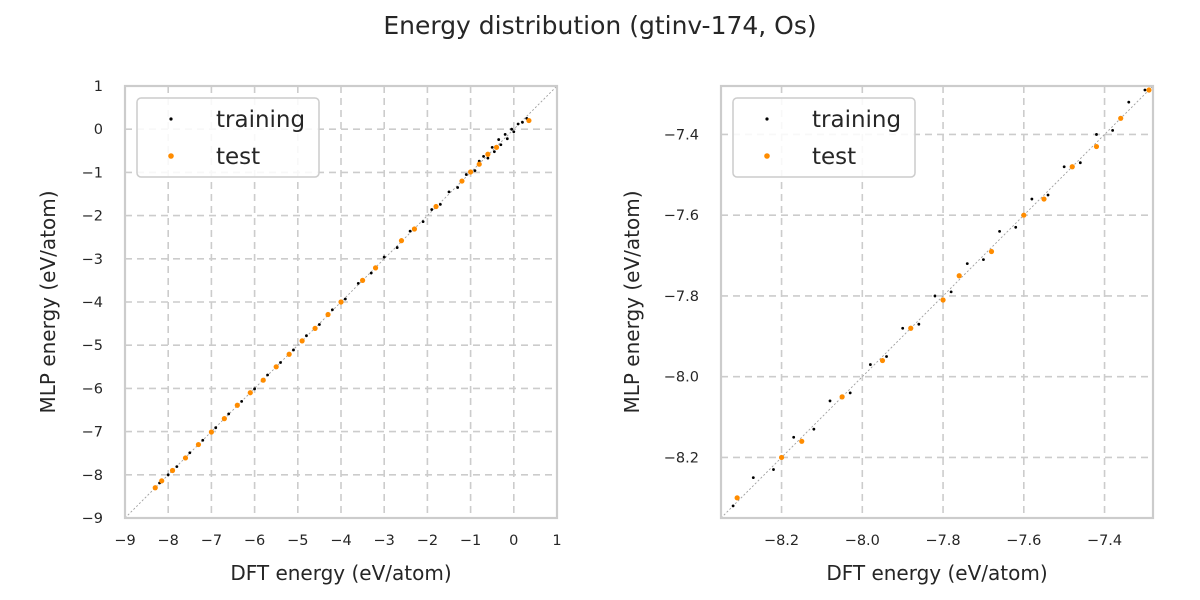  Describe the element at coordinates (48, 301) in the screenshot. I see `y-axis-label: MLP energy (eV/atom)` at that location.